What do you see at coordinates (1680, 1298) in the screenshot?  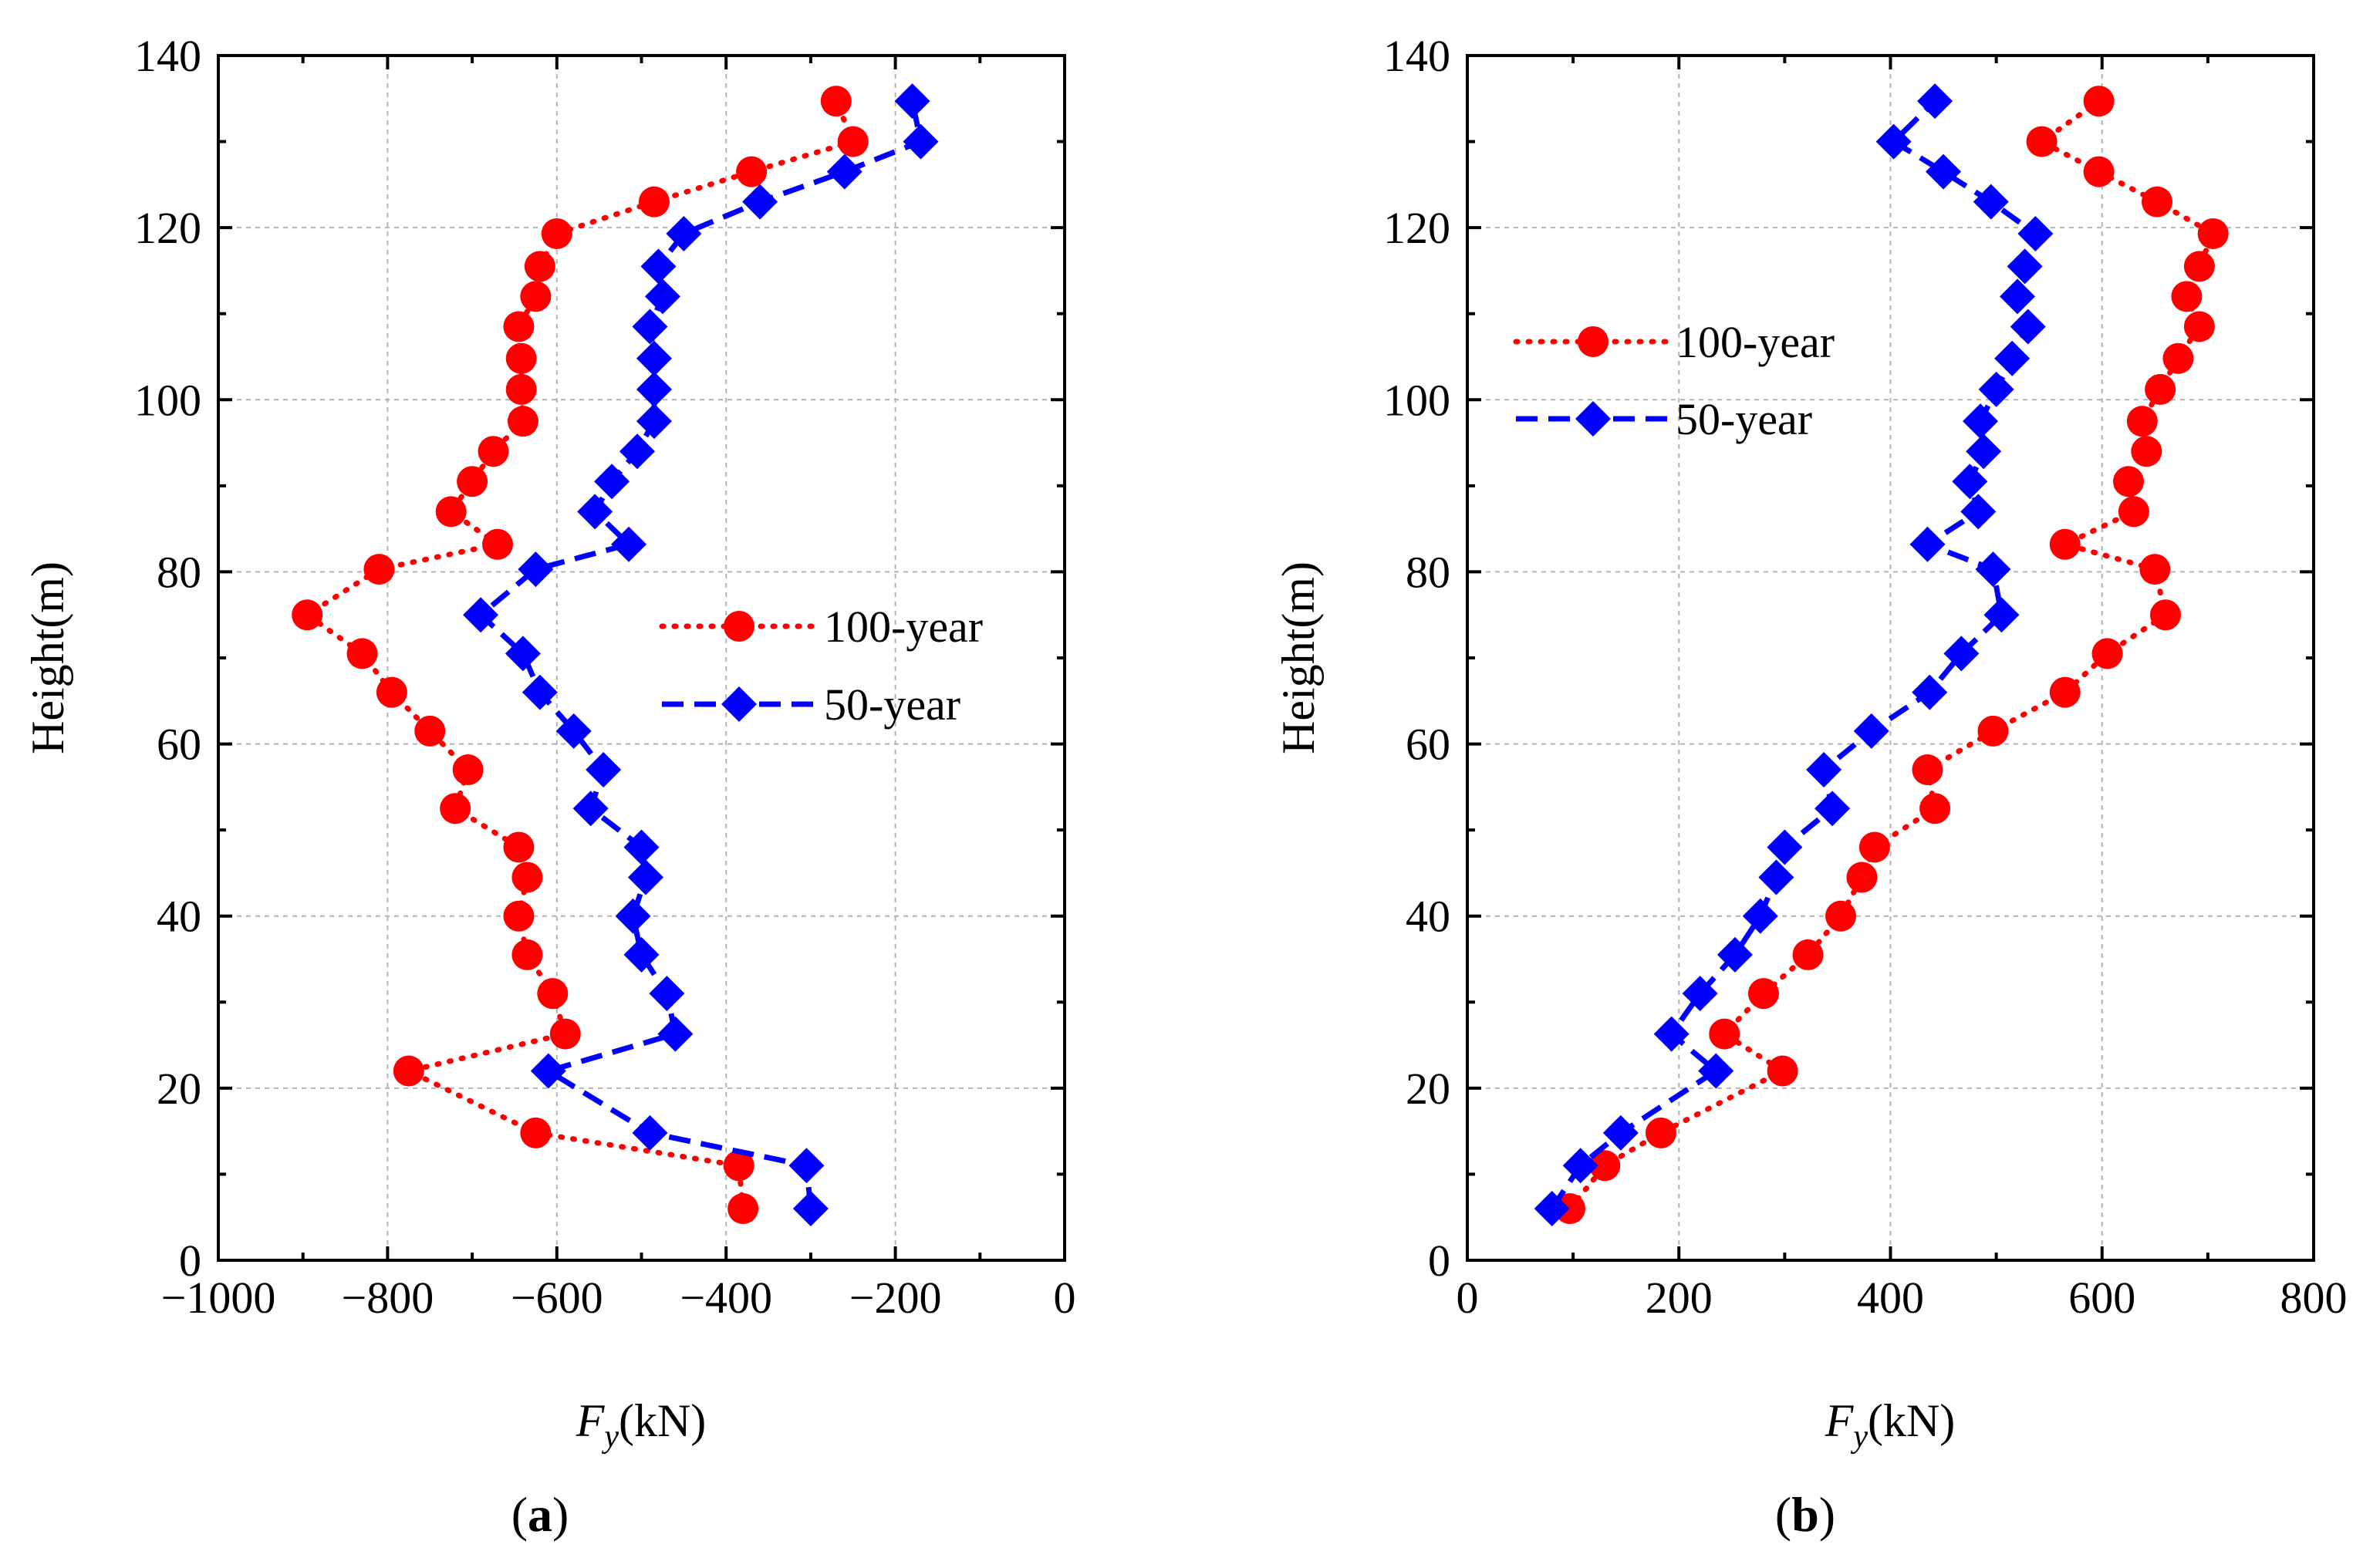 I see `panel-b-x-tick-label: 200` at bounding box center [1680, 1298].